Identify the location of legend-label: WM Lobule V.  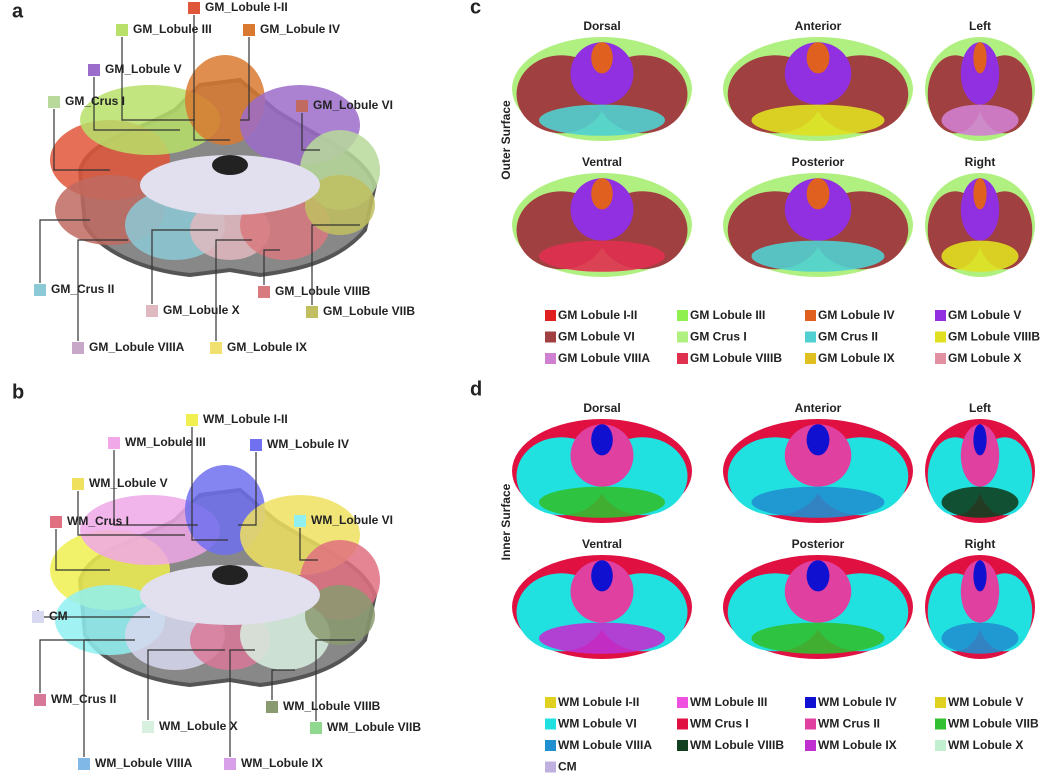
(985, 702).